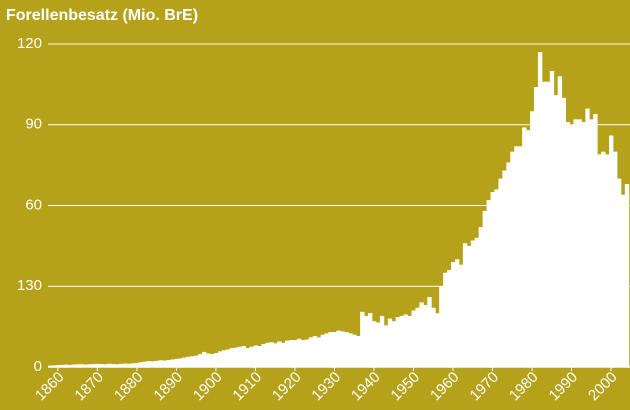 The height and width of the screenshot is (410, 630). Describe the element at coordinates (29, 43) in the screenshot. I see `y-tick-label: 120` at that location.